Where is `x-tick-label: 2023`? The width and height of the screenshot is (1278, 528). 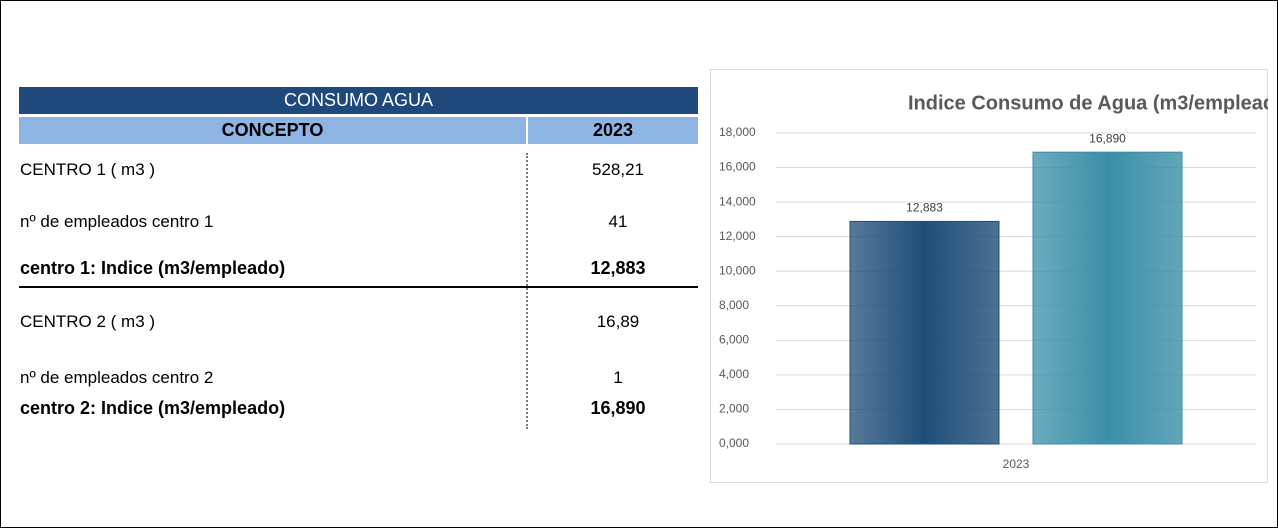 x-tick-label: 2023 is located at coordinates (1016, 464).